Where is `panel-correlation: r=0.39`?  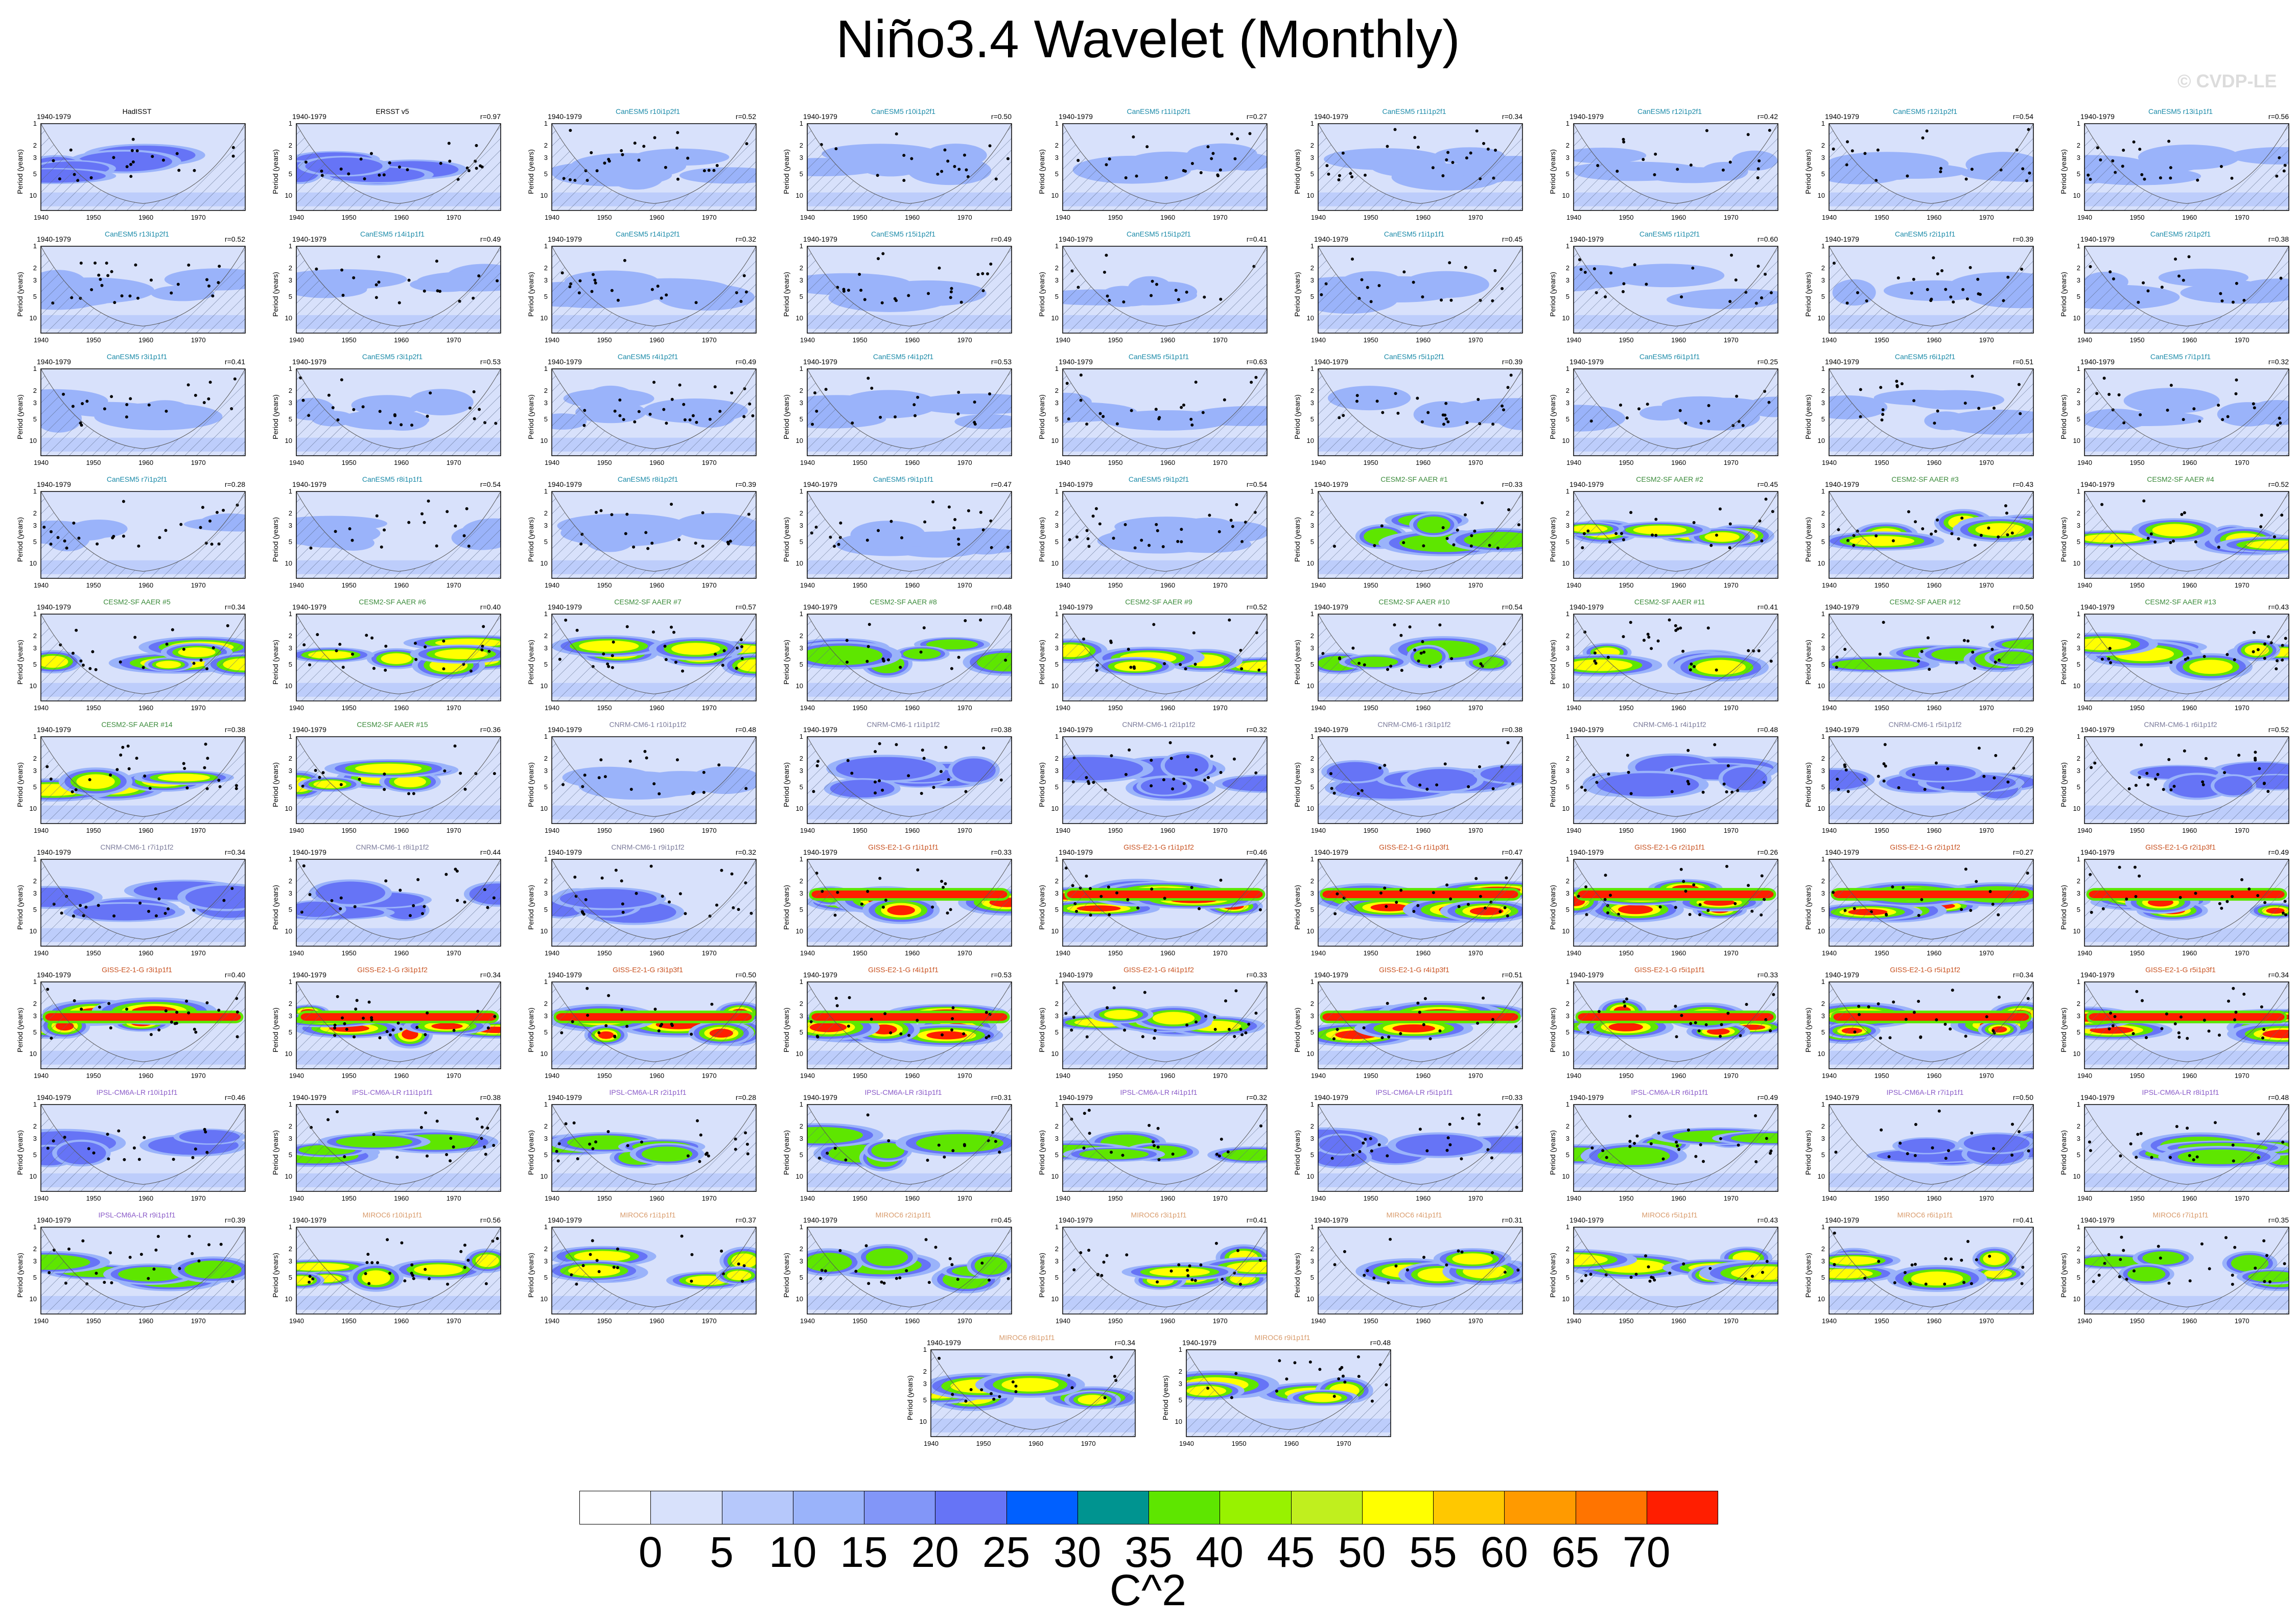 panel-correlation: r=0.39 is located at coordinates (2022, 239).